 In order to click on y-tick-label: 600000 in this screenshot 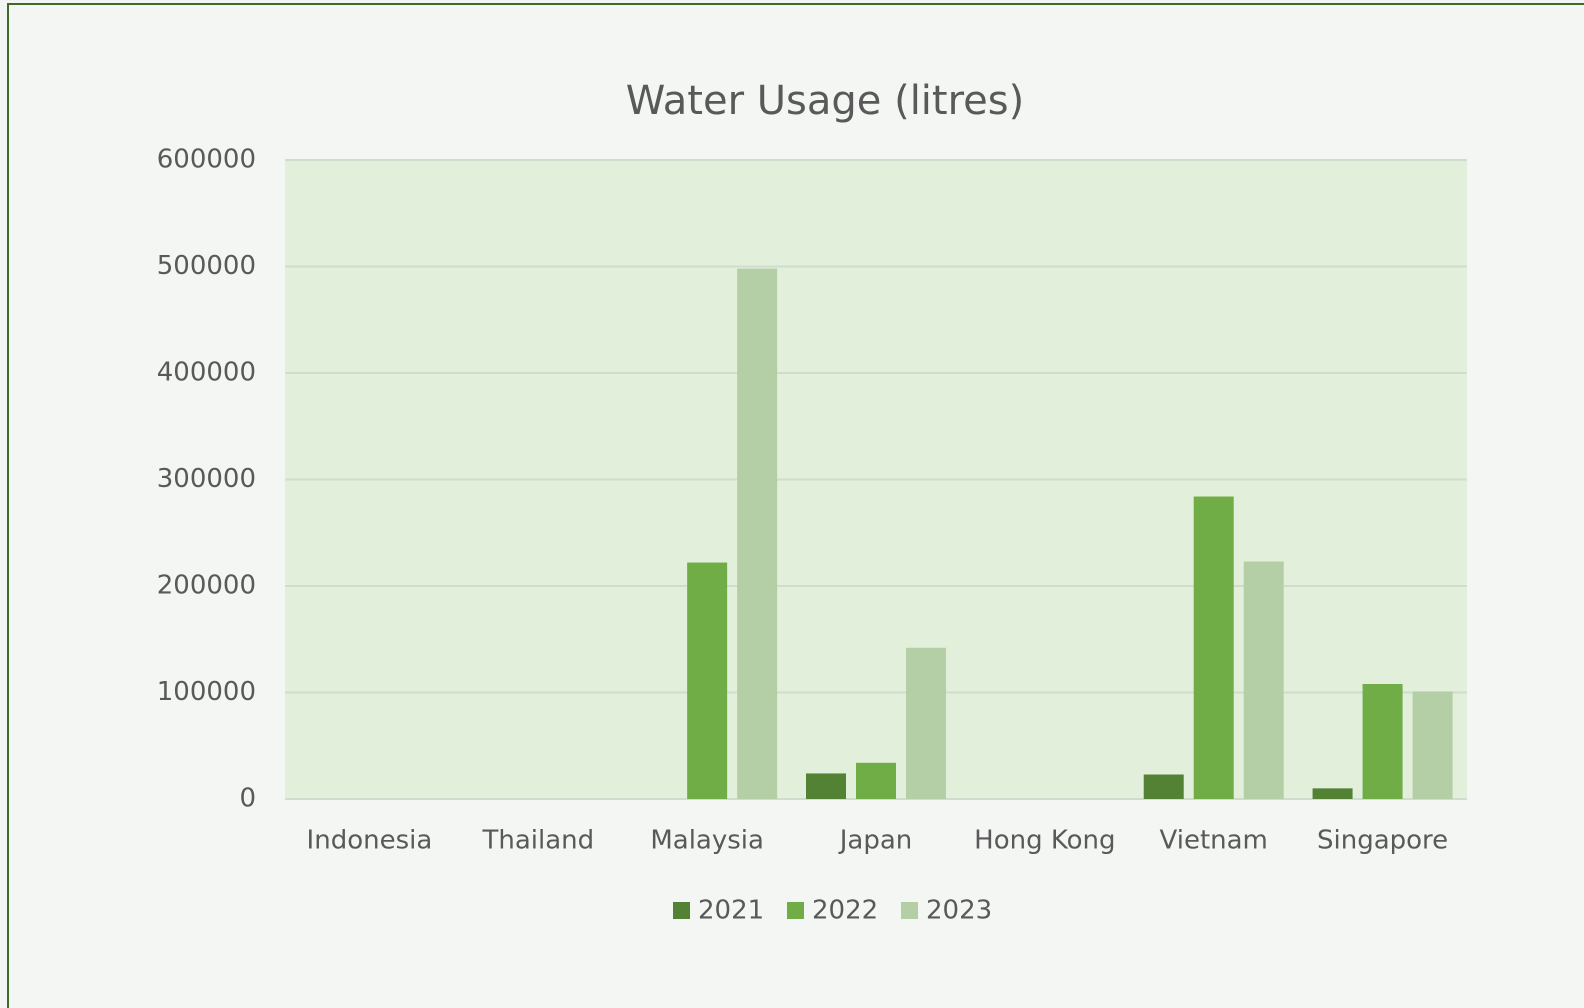, I will do `click(206, 160)`.